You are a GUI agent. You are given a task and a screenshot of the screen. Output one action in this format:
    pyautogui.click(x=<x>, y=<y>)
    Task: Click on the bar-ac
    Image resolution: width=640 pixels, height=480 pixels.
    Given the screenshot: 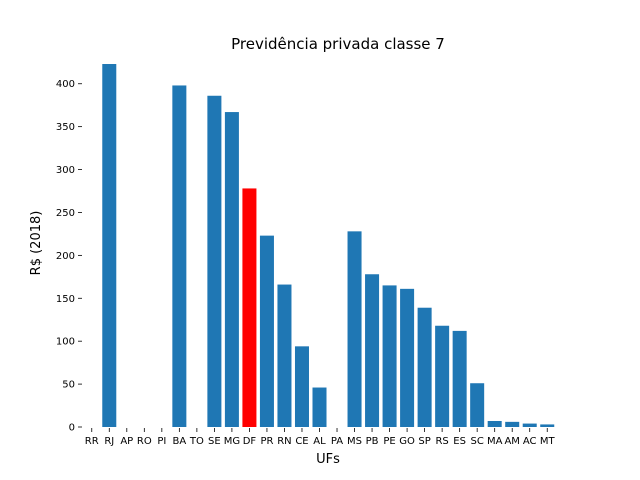 What is the action you would take?
    pyautogui.click(x=529, y=425)
    